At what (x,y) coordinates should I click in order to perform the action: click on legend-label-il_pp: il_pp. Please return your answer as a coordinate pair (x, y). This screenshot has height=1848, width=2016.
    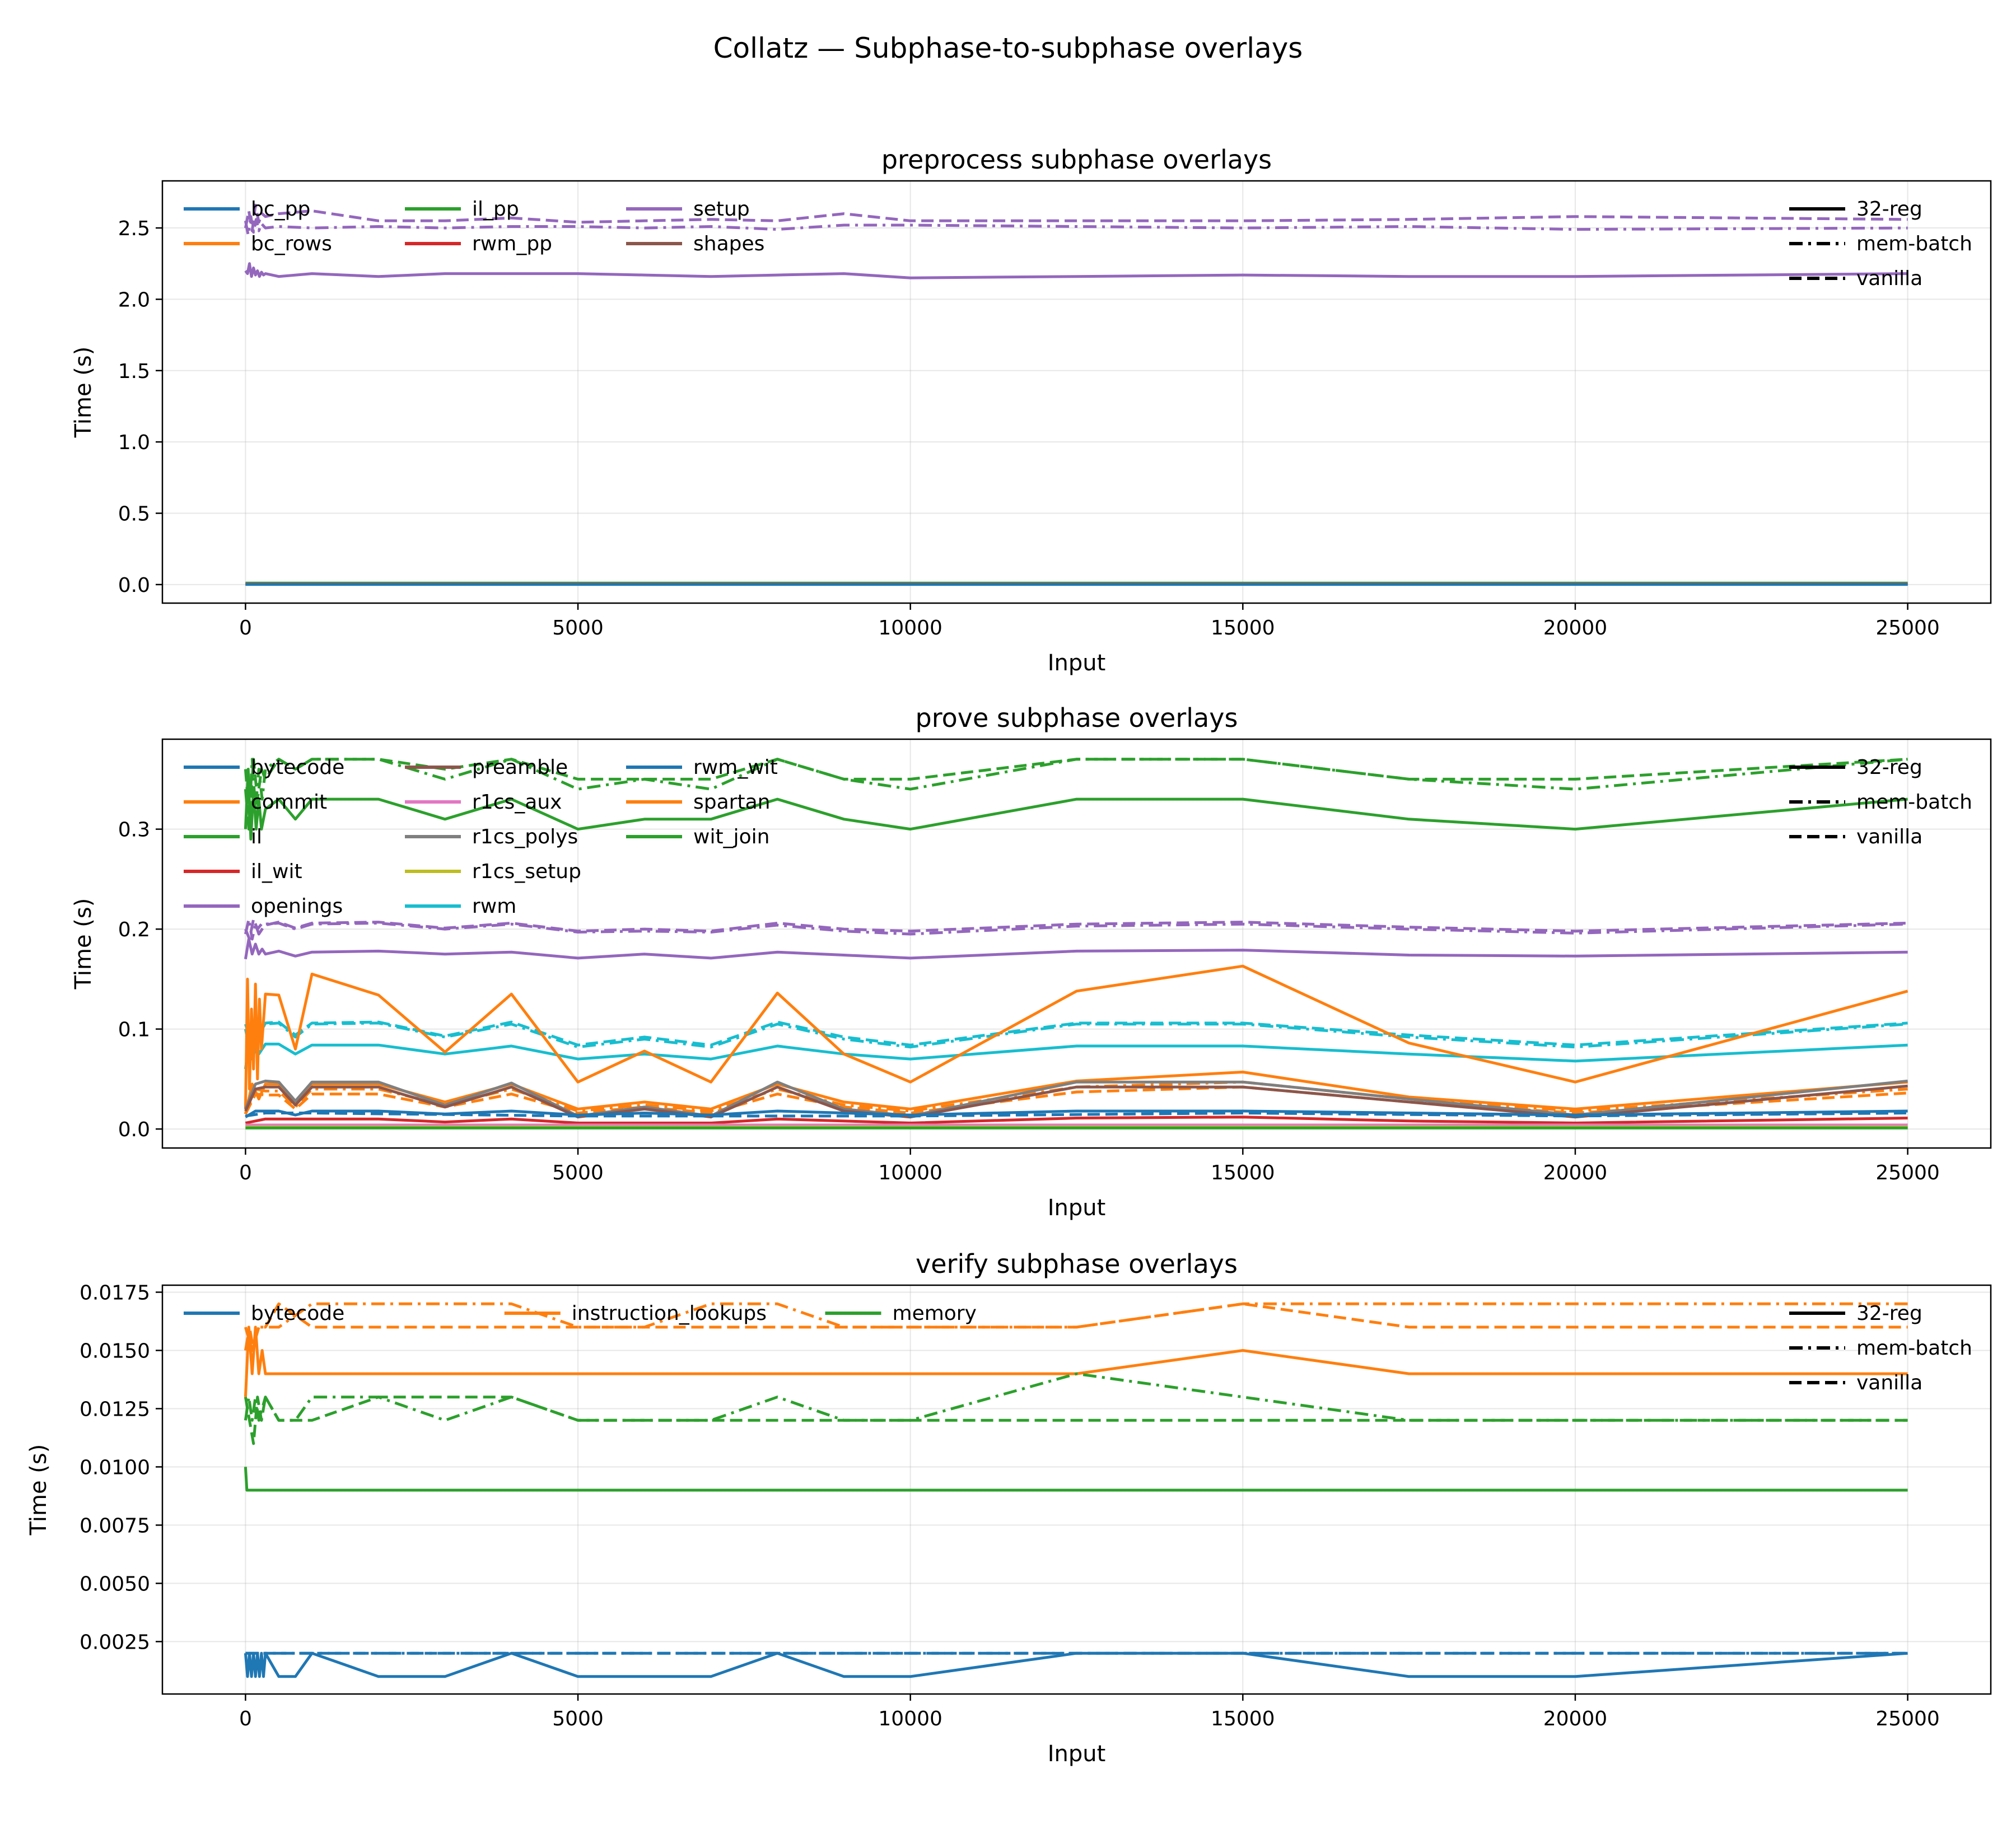
    Looking at the image, I should click on (496, 210).